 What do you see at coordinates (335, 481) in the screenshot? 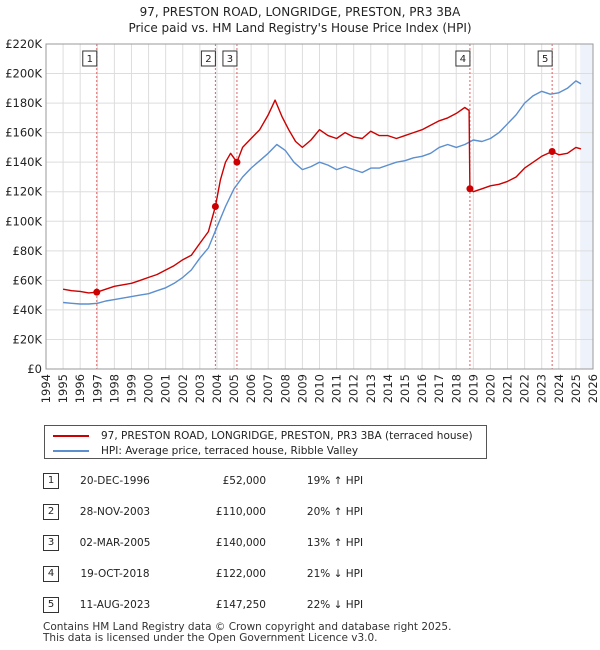
I see `sale-hpi-change: 19% ↑ HPI` at bounding box center [335, 481].